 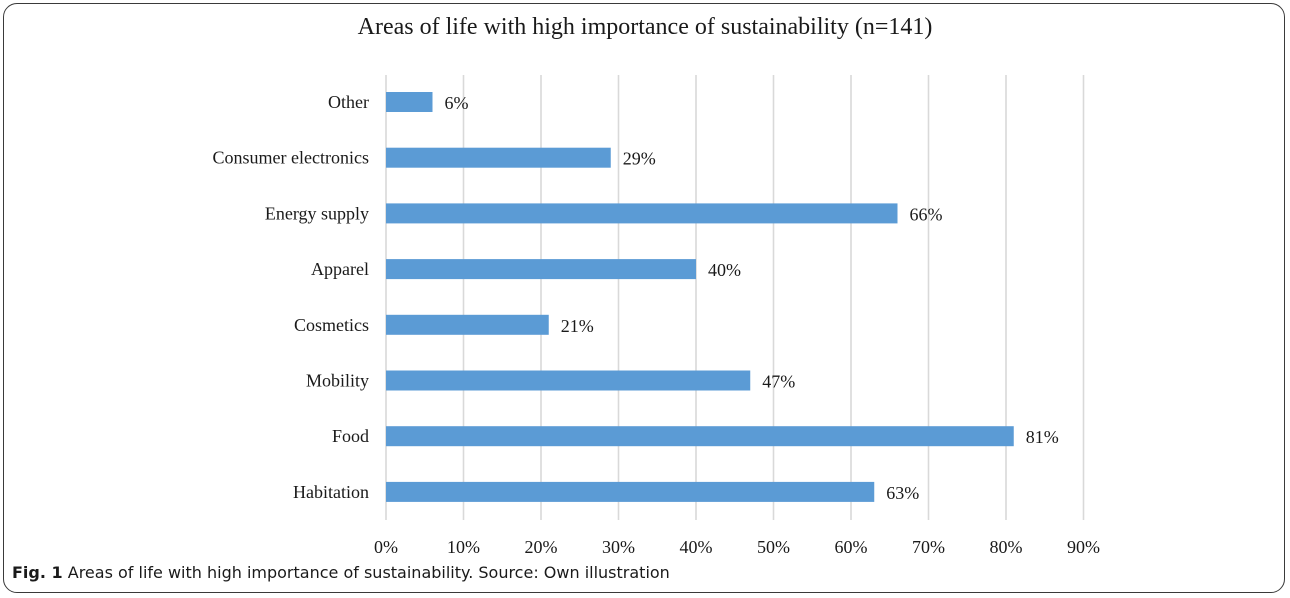 I want to click on data-label: 40%, so click(x=724, y=270).